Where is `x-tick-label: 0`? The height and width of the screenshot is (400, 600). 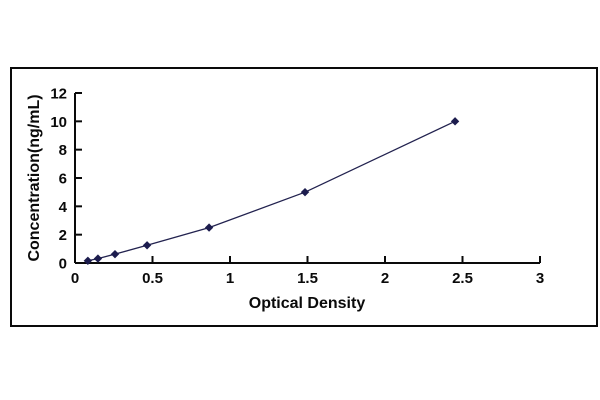
x-tick-label: 0 is located at coordinates (75, 278).